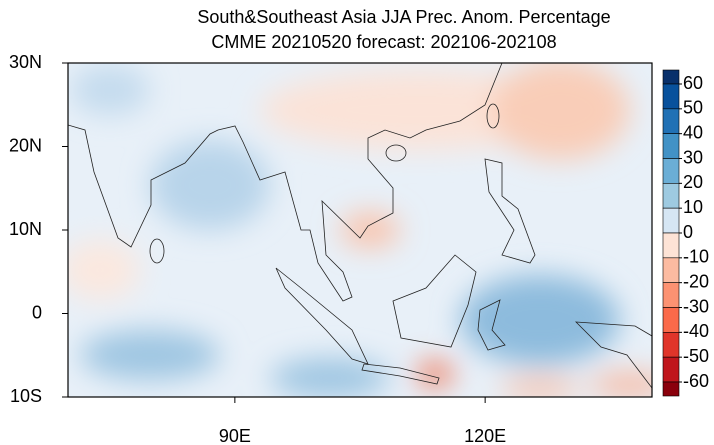  Describe the element at coordinates (26, 396) in the screenshot. I see `y-tick-label: 10S` at that location.